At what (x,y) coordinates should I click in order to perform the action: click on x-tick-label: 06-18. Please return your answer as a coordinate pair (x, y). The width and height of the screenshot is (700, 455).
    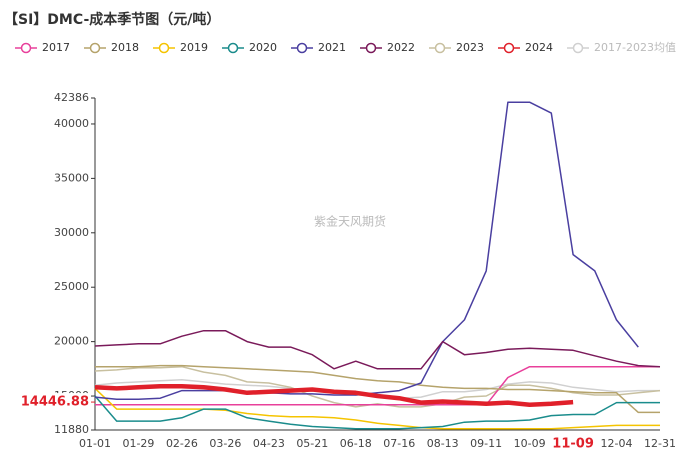
    Looking at the image, I should click on (356, 443).